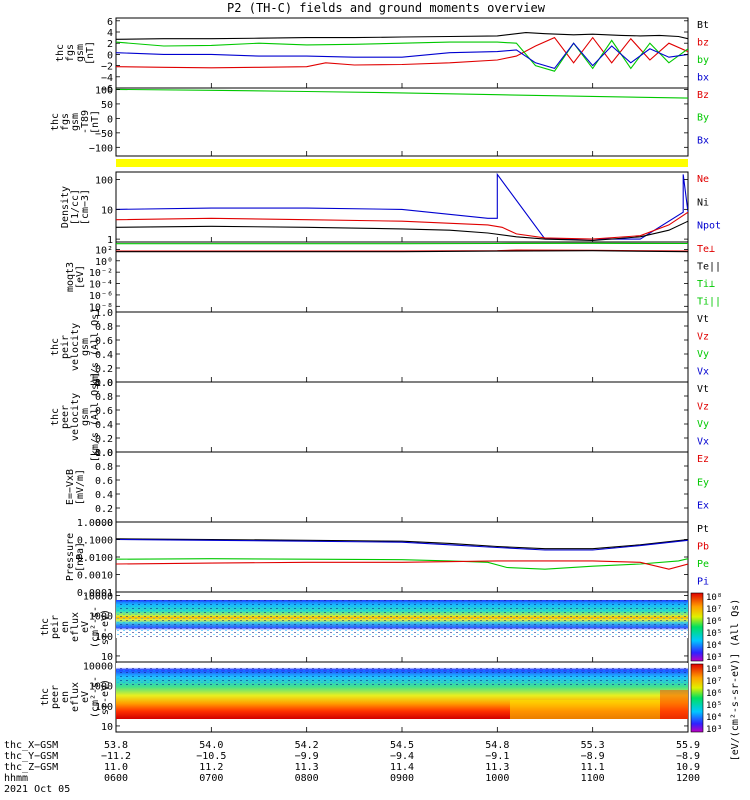  What do you see at coordinates (697, 627) in the screenshot?
I see `colorbar-ion` at bounding box center [697, 627].